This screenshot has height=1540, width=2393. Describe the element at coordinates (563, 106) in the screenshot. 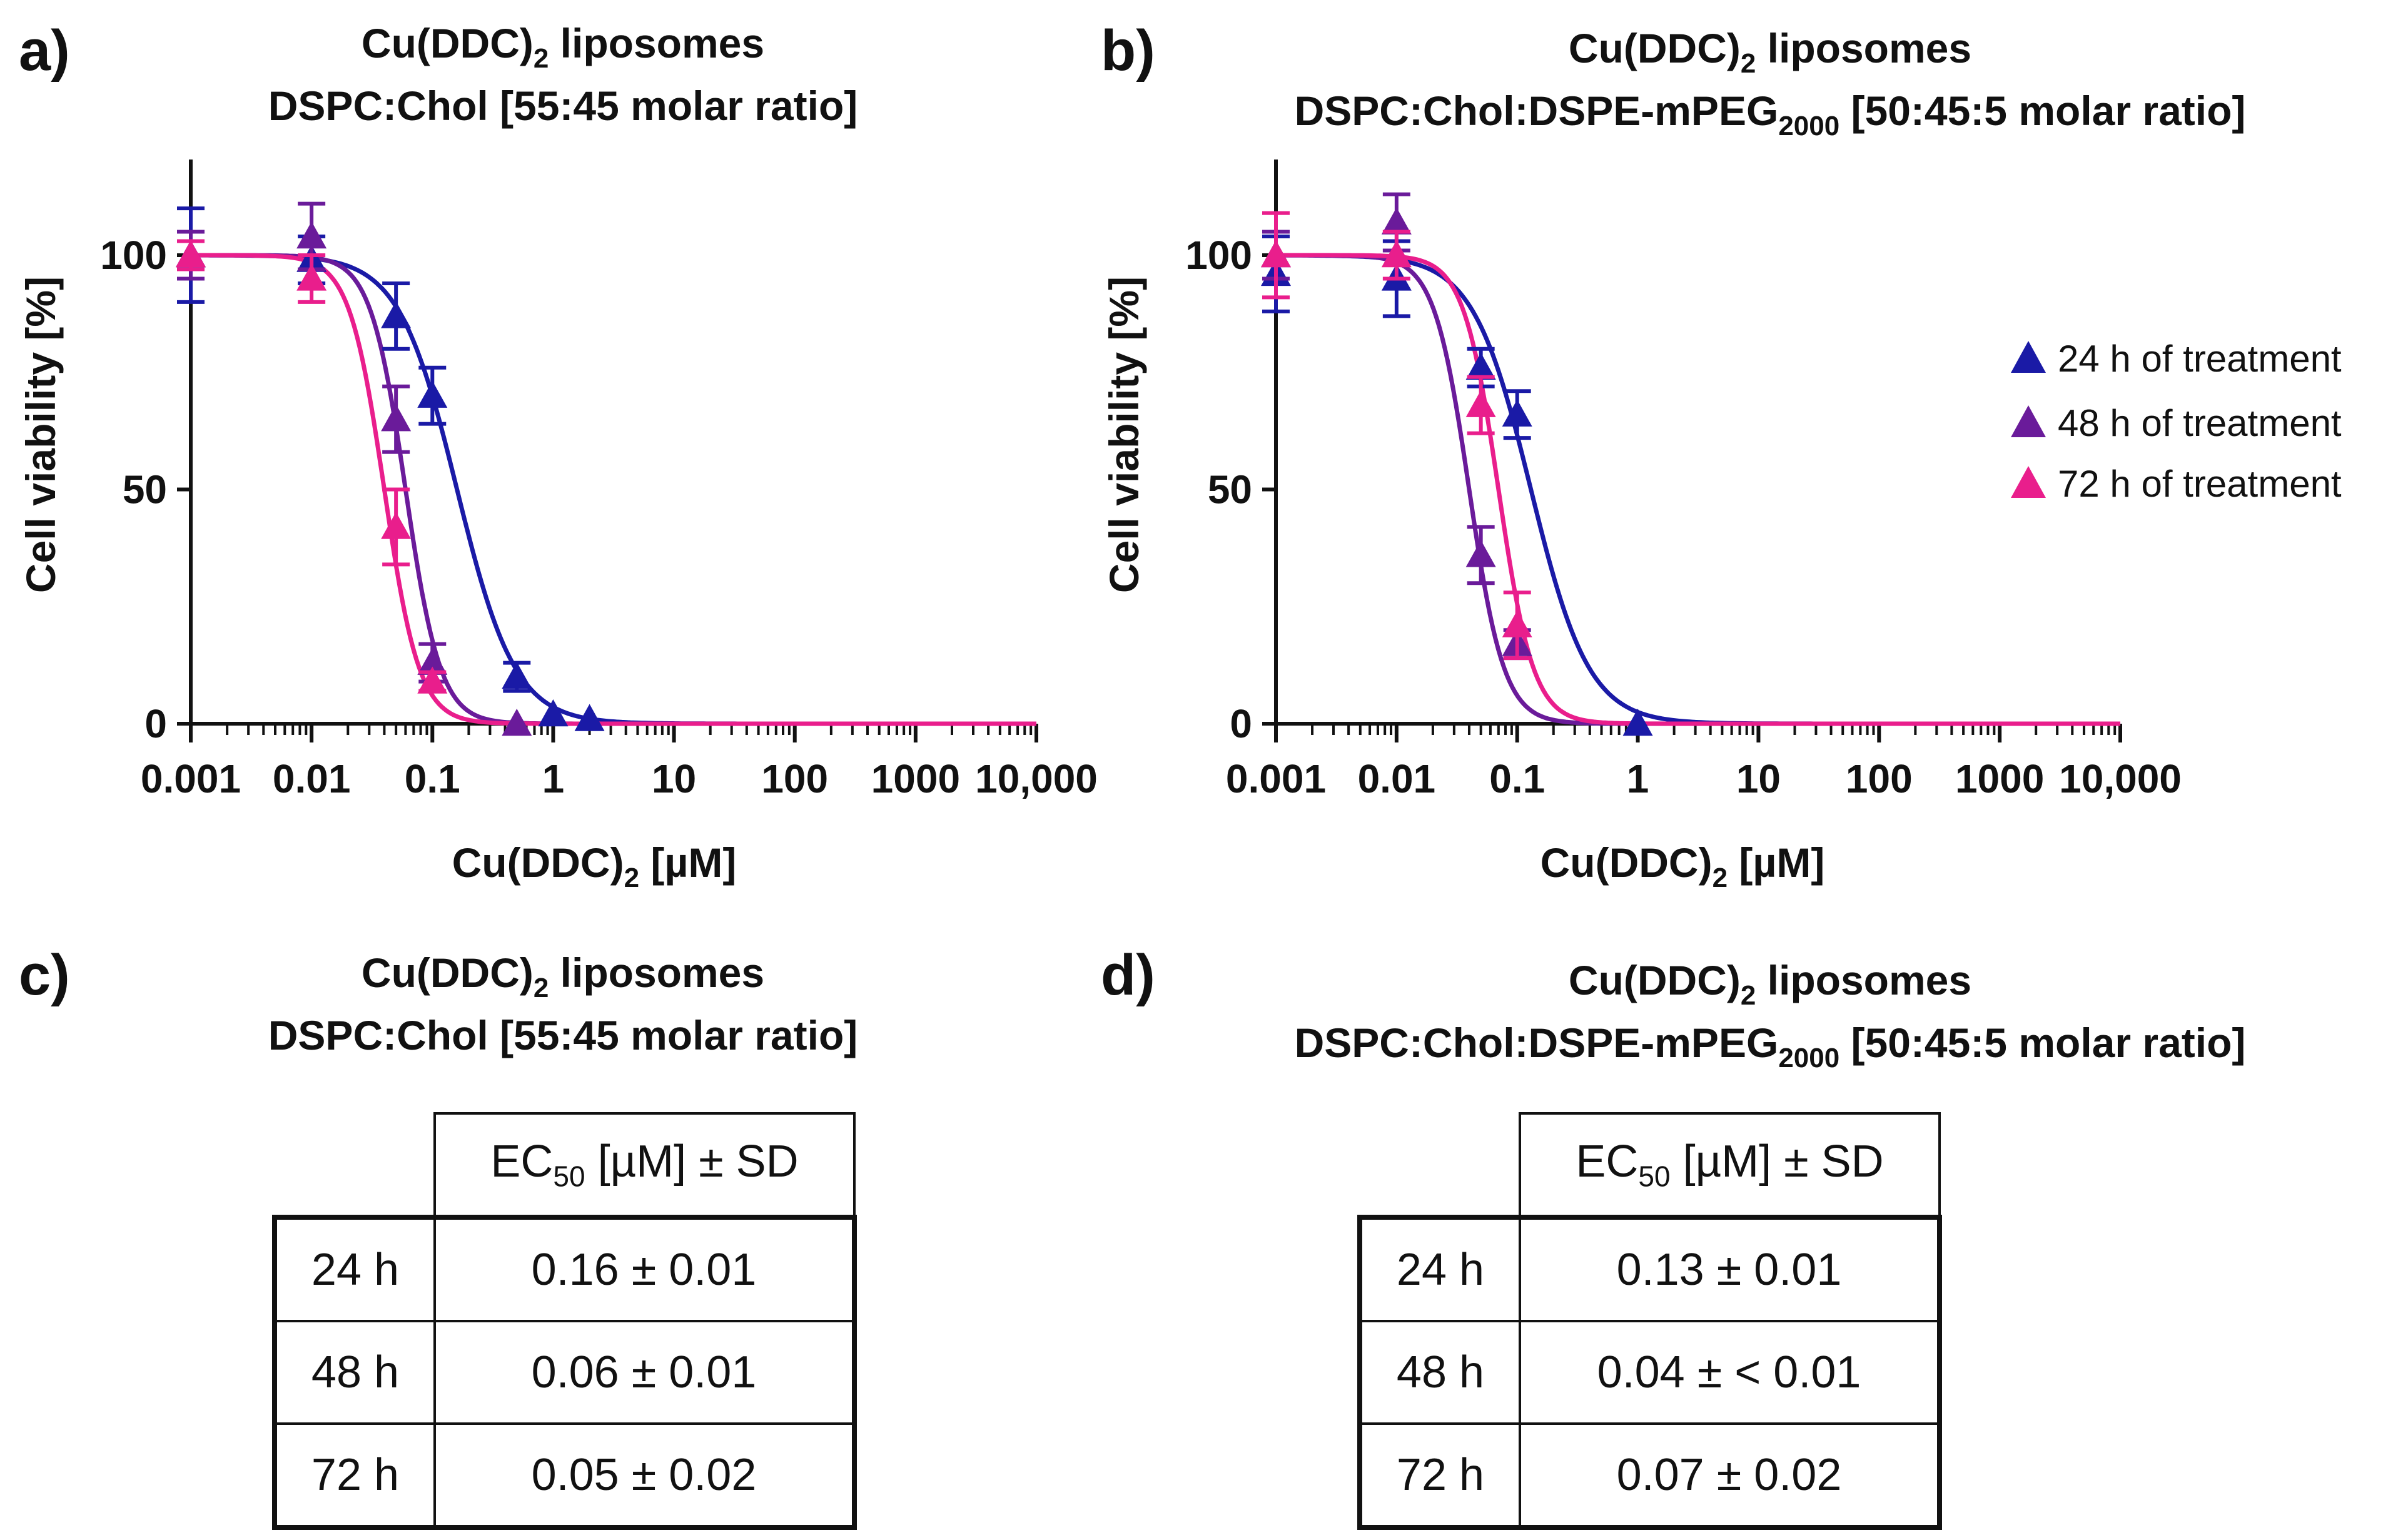

I see `title-a-line2: DSPC:Chol [55:45 molar ratio]` at that location.